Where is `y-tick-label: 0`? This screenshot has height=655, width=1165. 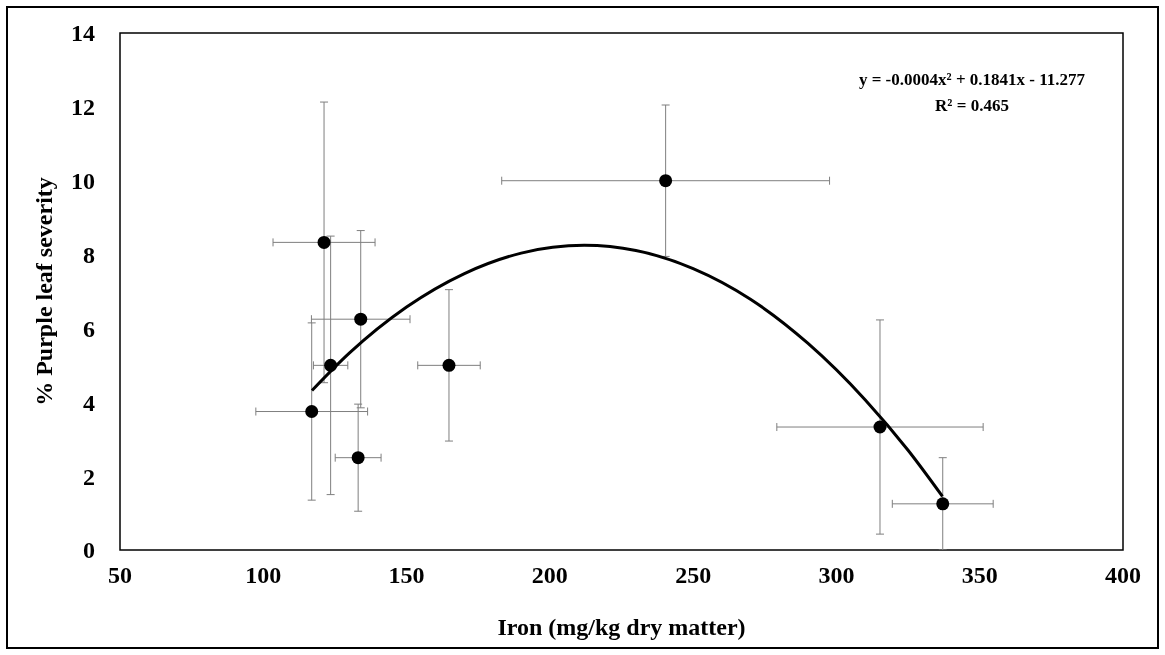
y-tick-label: 0 is located at coordinates (89, 550).